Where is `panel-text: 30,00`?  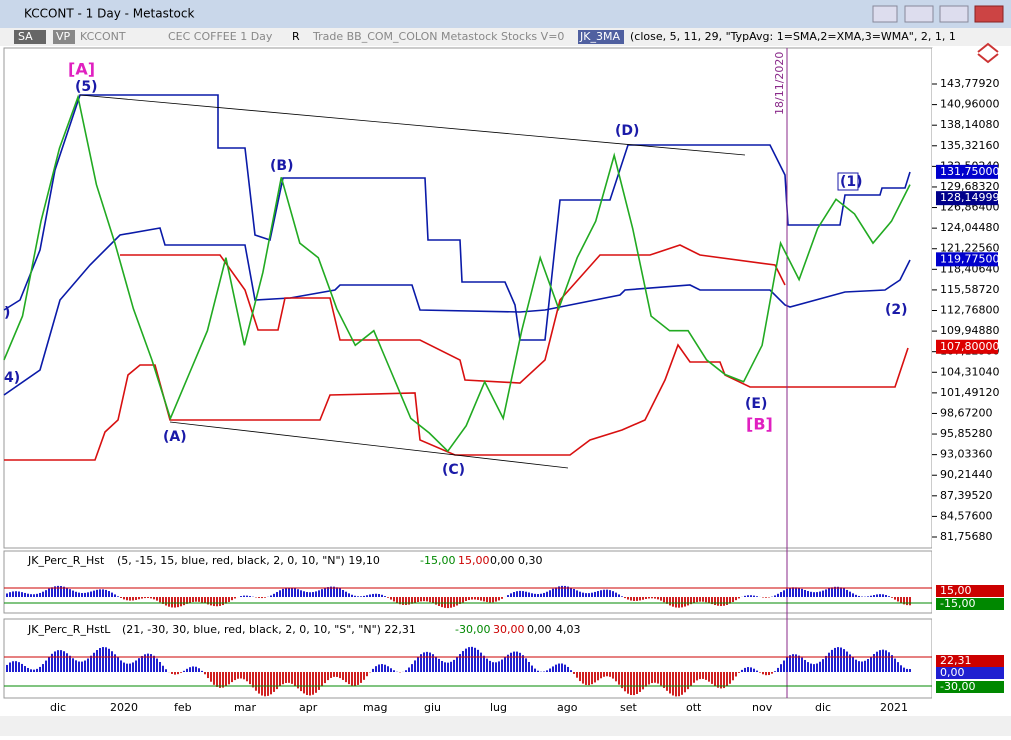 panel-text: 30,00 is located at coordinates (509, 629).